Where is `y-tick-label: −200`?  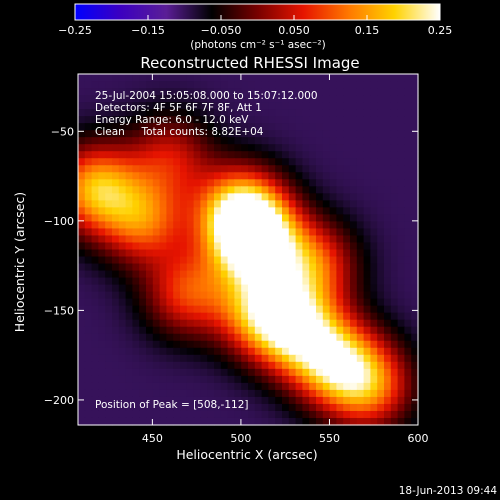
y-tick-label: −200 is located at coordinates (59, 400).